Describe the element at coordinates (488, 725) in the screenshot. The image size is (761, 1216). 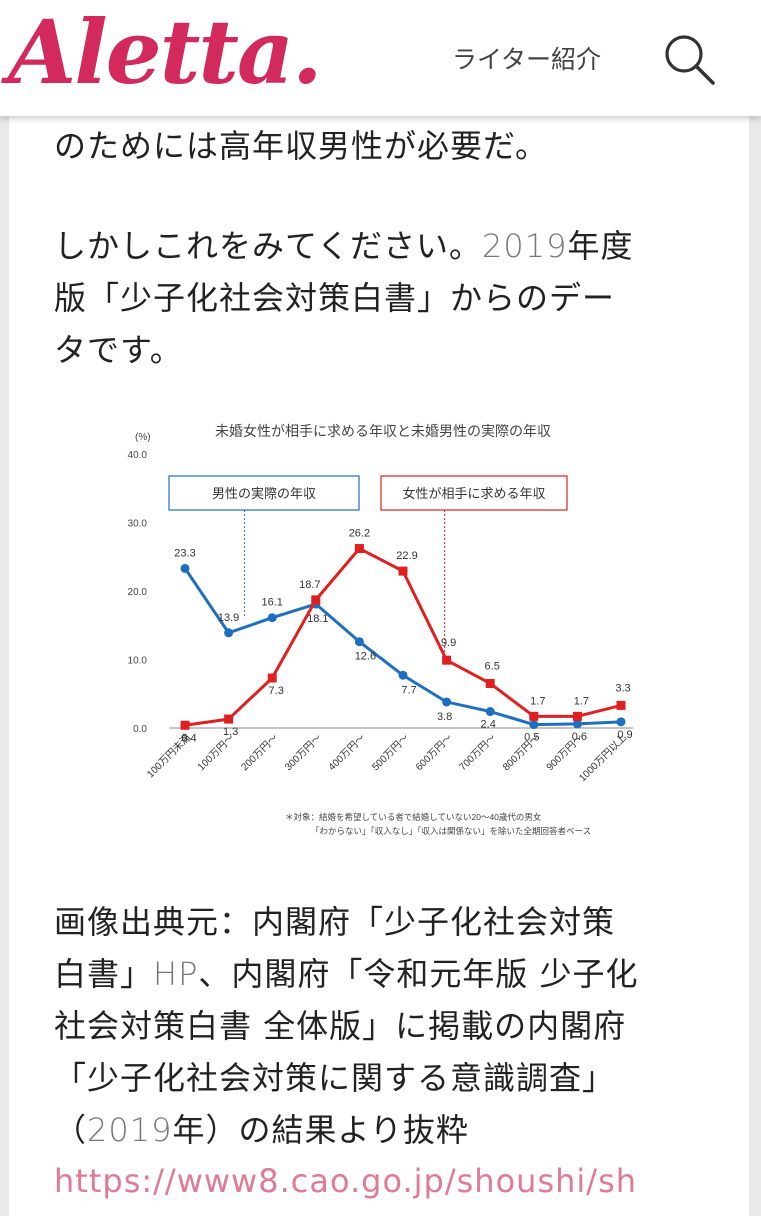
I see `data-label-men: 2.4` at that location.